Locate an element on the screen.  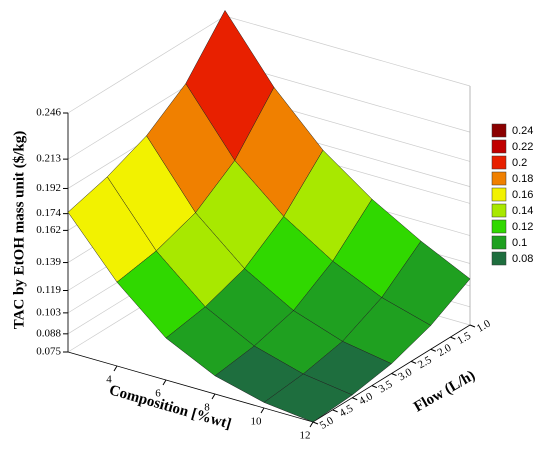
z-axis-title: TAC by EtOH mass unit ($/kg) is located at coordinates (19, 230).